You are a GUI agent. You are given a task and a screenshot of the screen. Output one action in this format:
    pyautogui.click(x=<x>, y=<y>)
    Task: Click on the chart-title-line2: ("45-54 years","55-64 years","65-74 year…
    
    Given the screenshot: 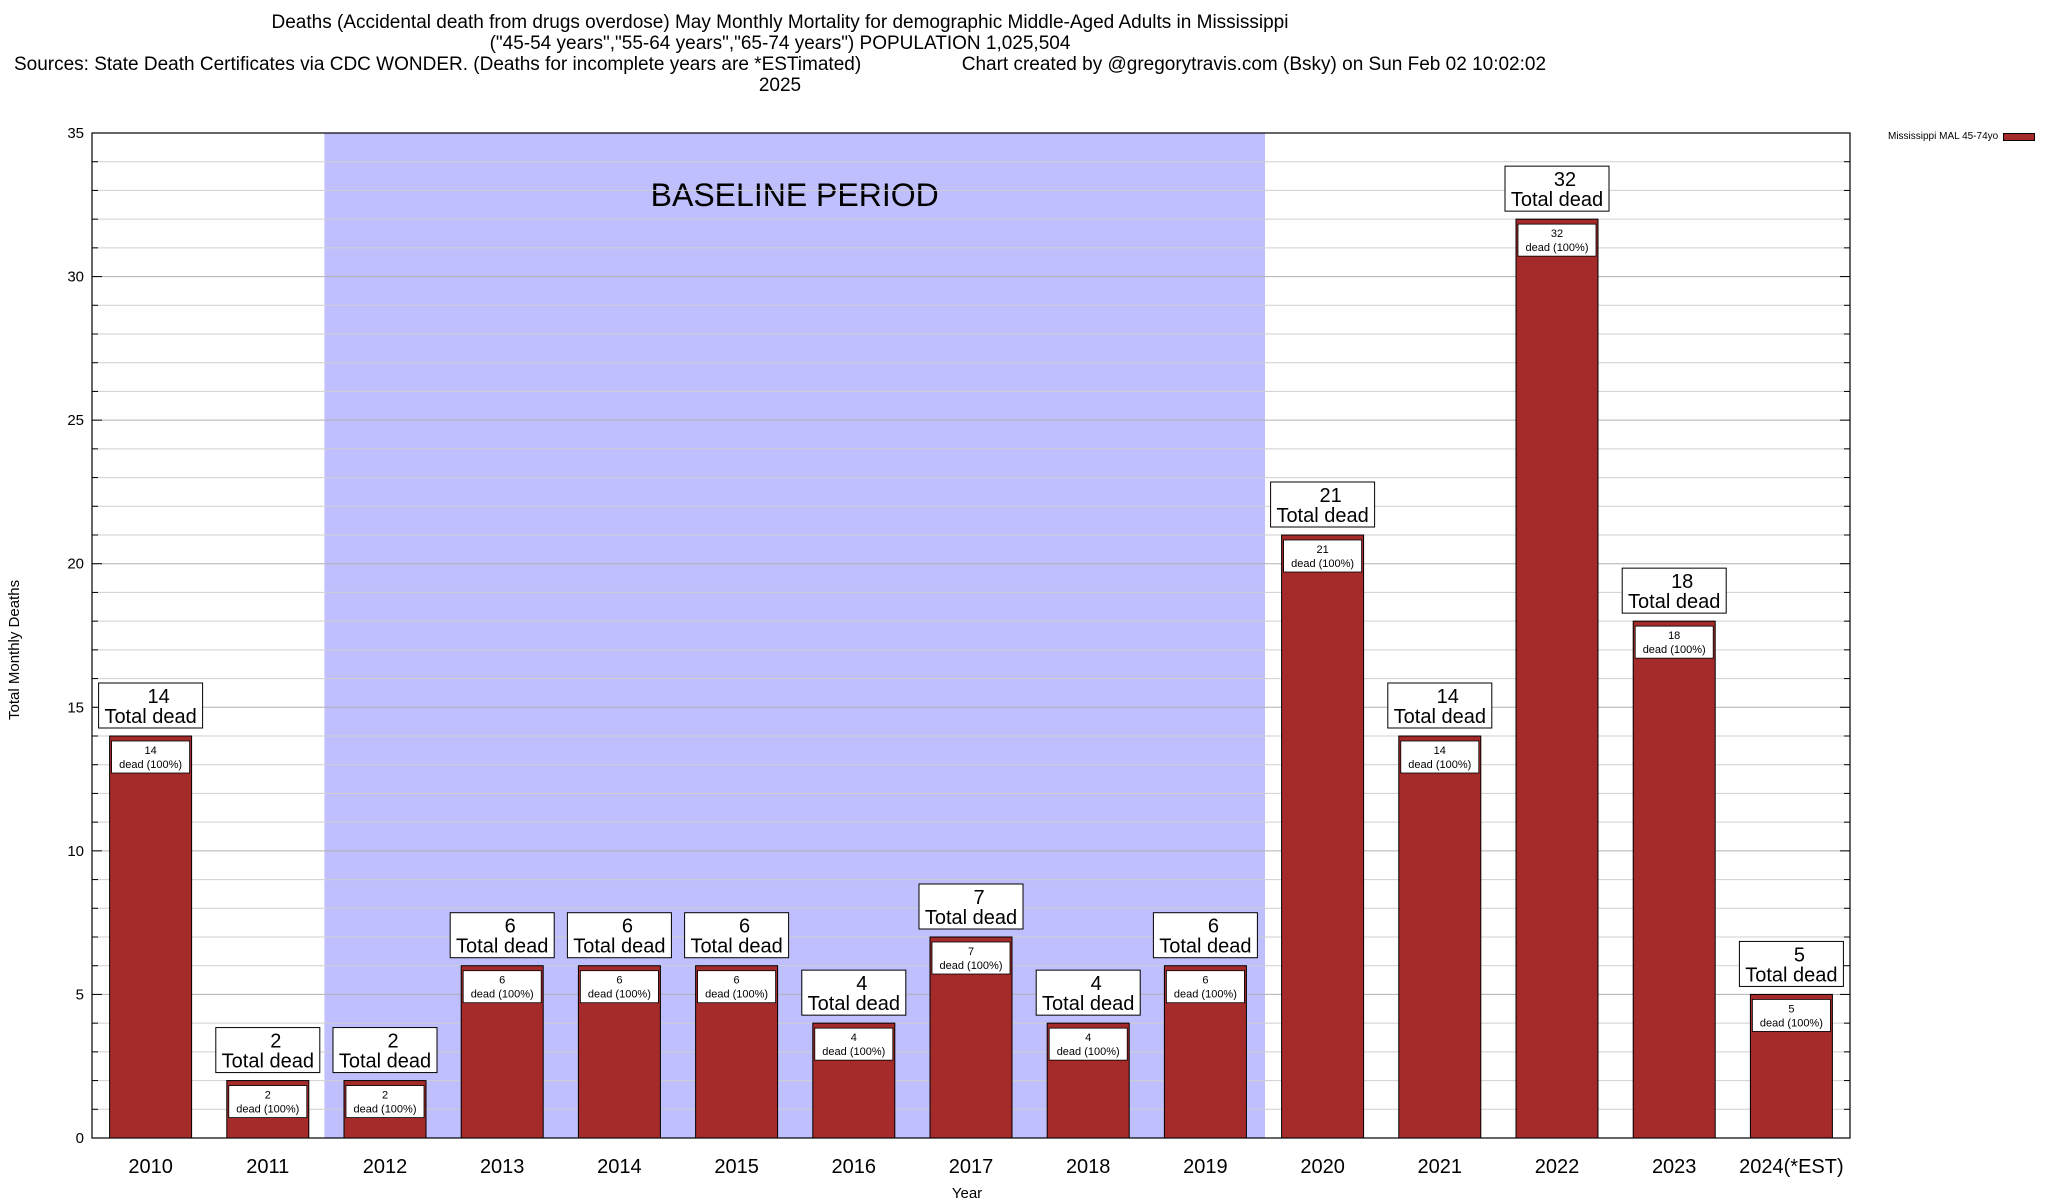 What is the action you would take?
    pyautogui.click(x=780, y=43)
    